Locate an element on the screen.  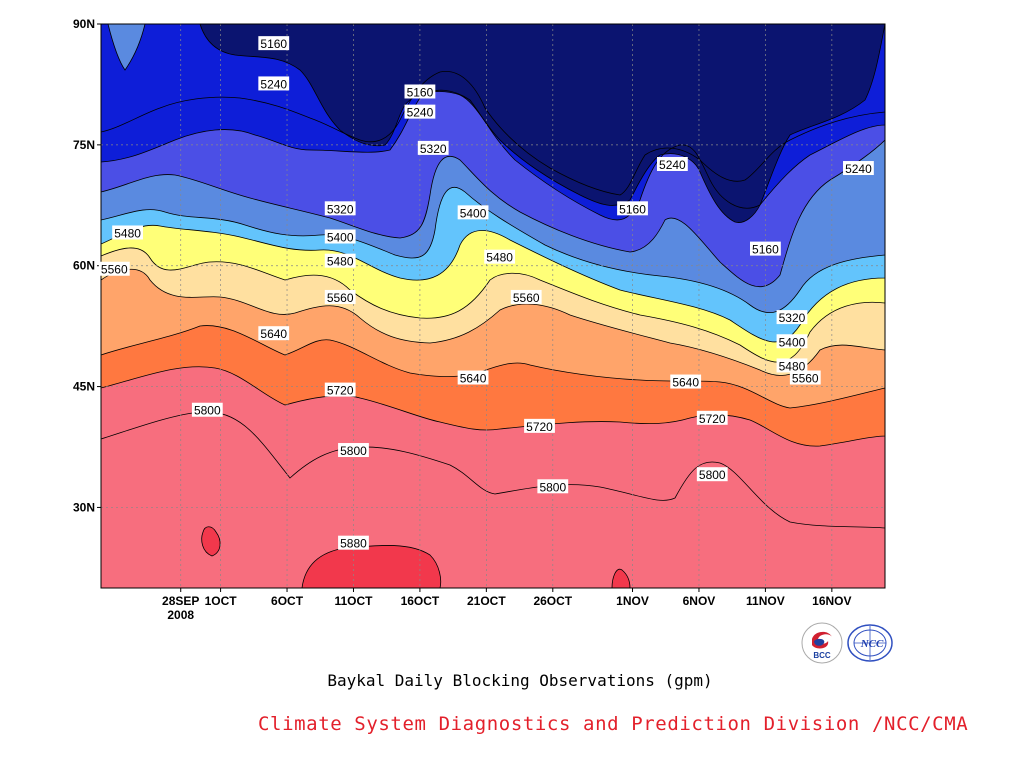
x-tick-label: 6NOV is located at coordinates (699, 601).